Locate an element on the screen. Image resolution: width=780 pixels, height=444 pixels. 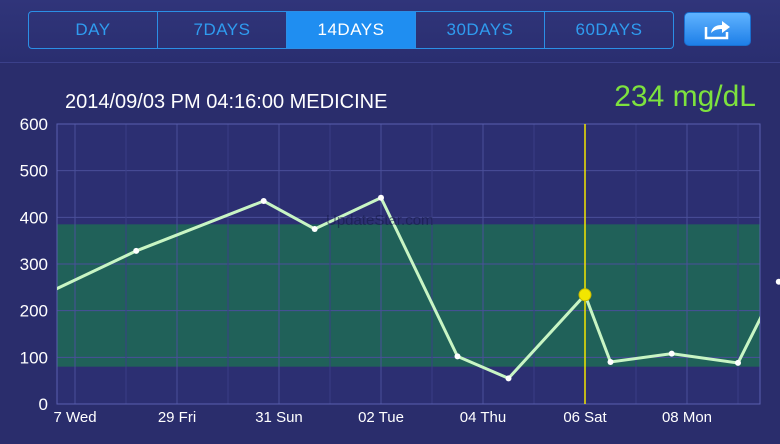
y-tick-label: 100 is located at coordinates (34, 357).